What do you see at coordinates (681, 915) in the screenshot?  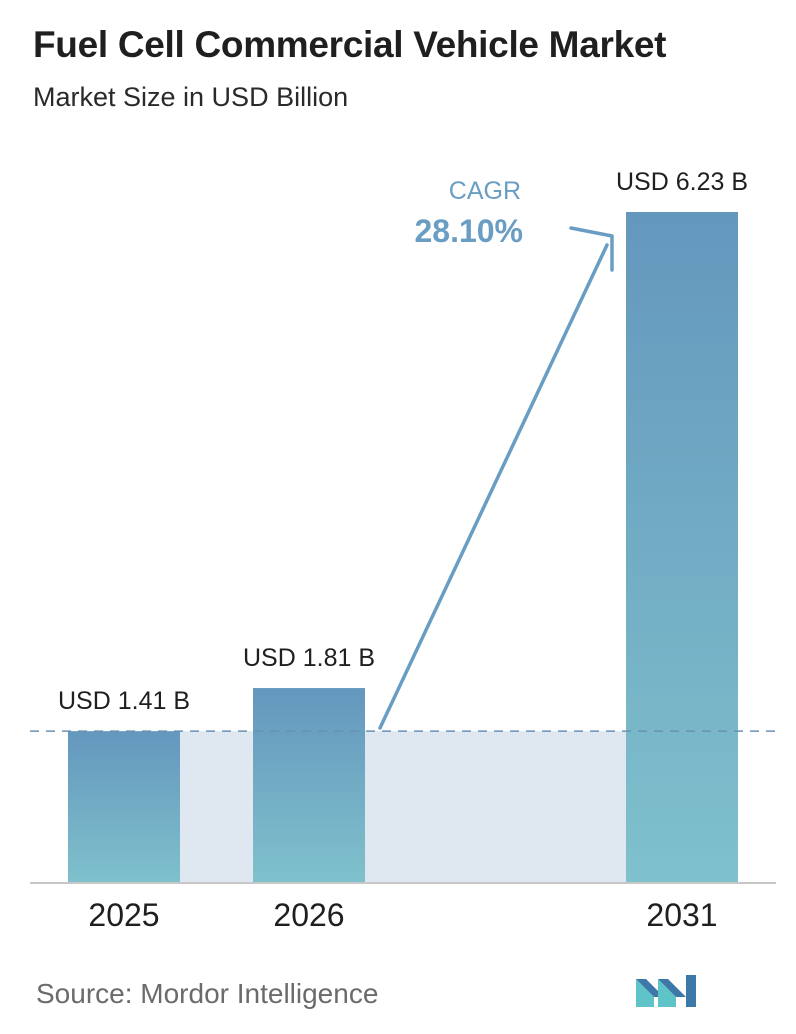 I see `x-tick-label-2031: 2031` at bounding box center [681, 915].